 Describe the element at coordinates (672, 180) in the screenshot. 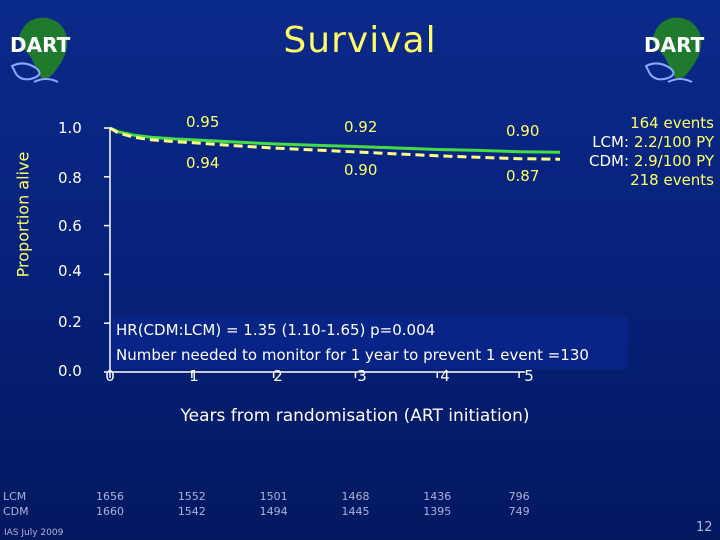

I see `cdm-events: 218 events` at that location.